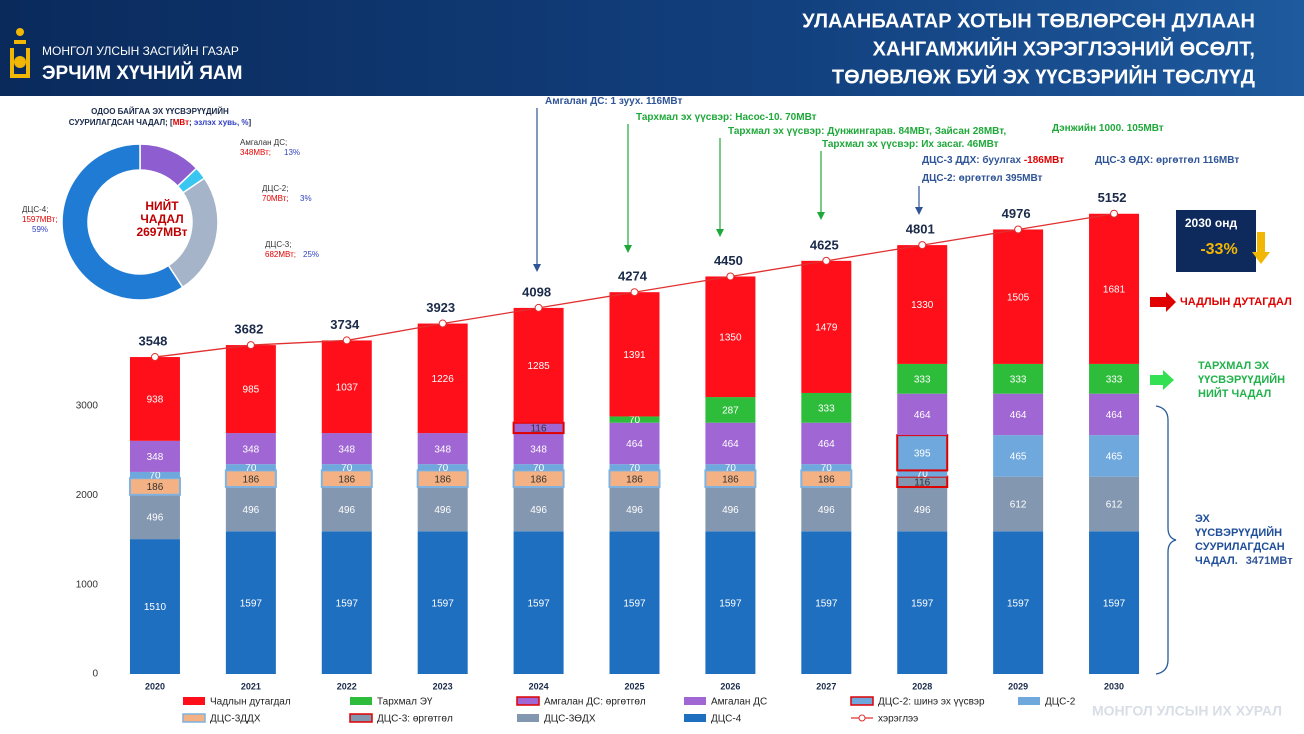 Image resolution: width=1304 pixels, height=734 pixels. I want to click on segment-label: 1330, so click(922, 305).